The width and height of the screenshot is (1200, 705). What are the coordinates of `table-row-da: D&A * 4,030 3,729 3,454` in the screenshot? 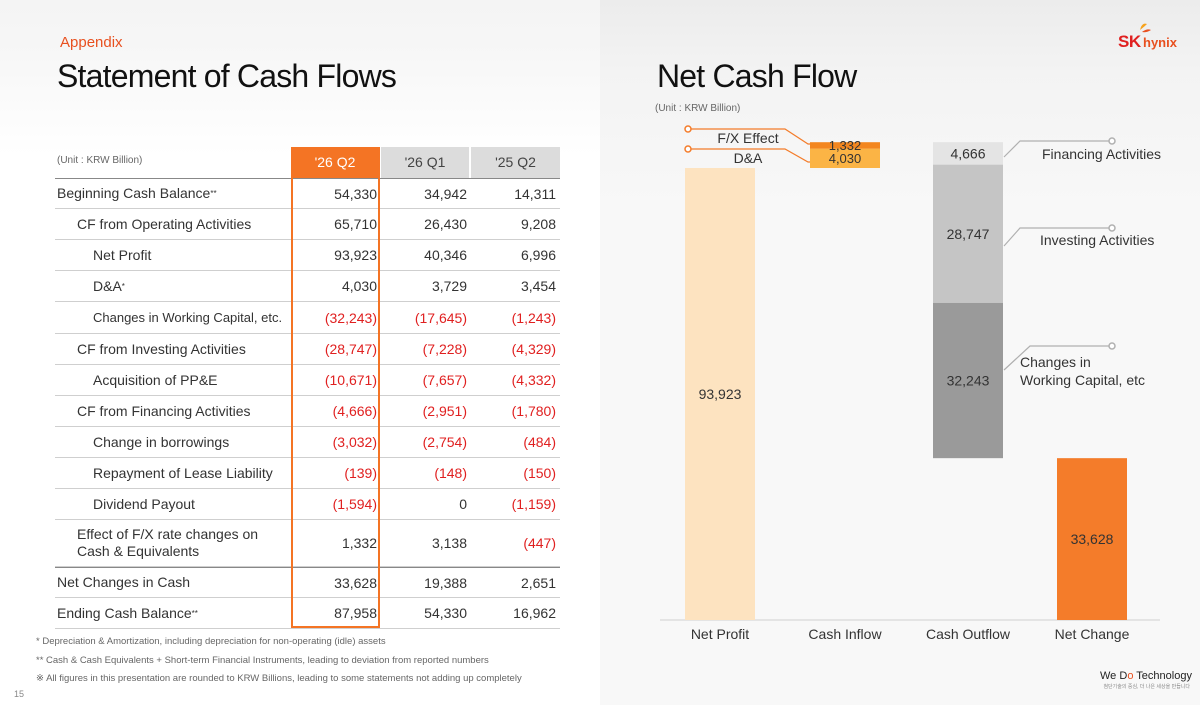 It's located at (307, 286).